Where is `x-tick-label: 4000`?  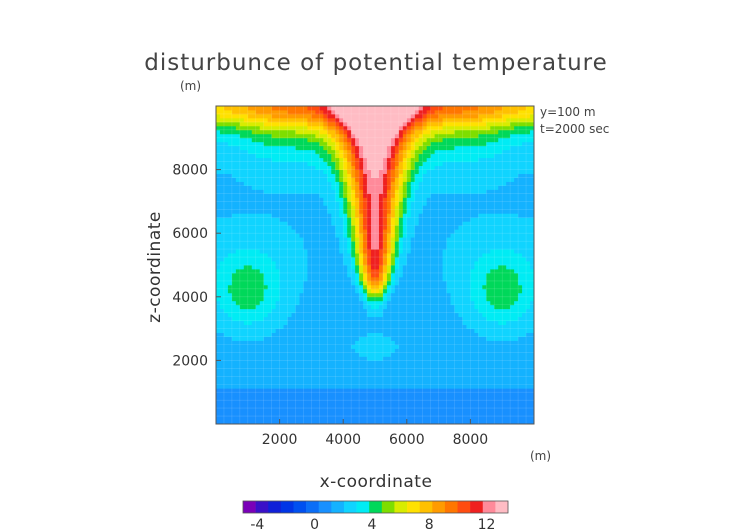
x-tick-label: 4000 is located at coordinates (343, 440).